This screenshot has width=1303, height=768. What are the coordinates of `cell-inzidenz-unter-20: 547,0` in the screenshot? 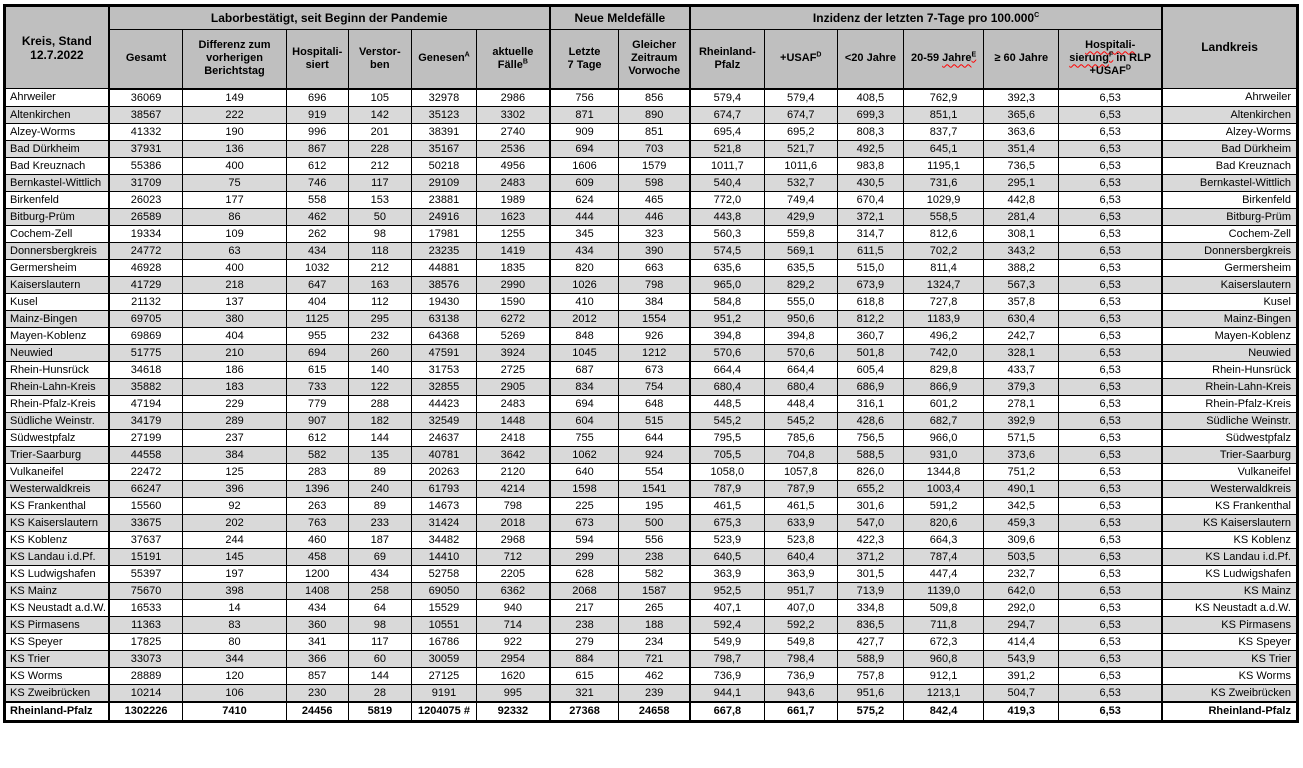 It's located at (870, 522).